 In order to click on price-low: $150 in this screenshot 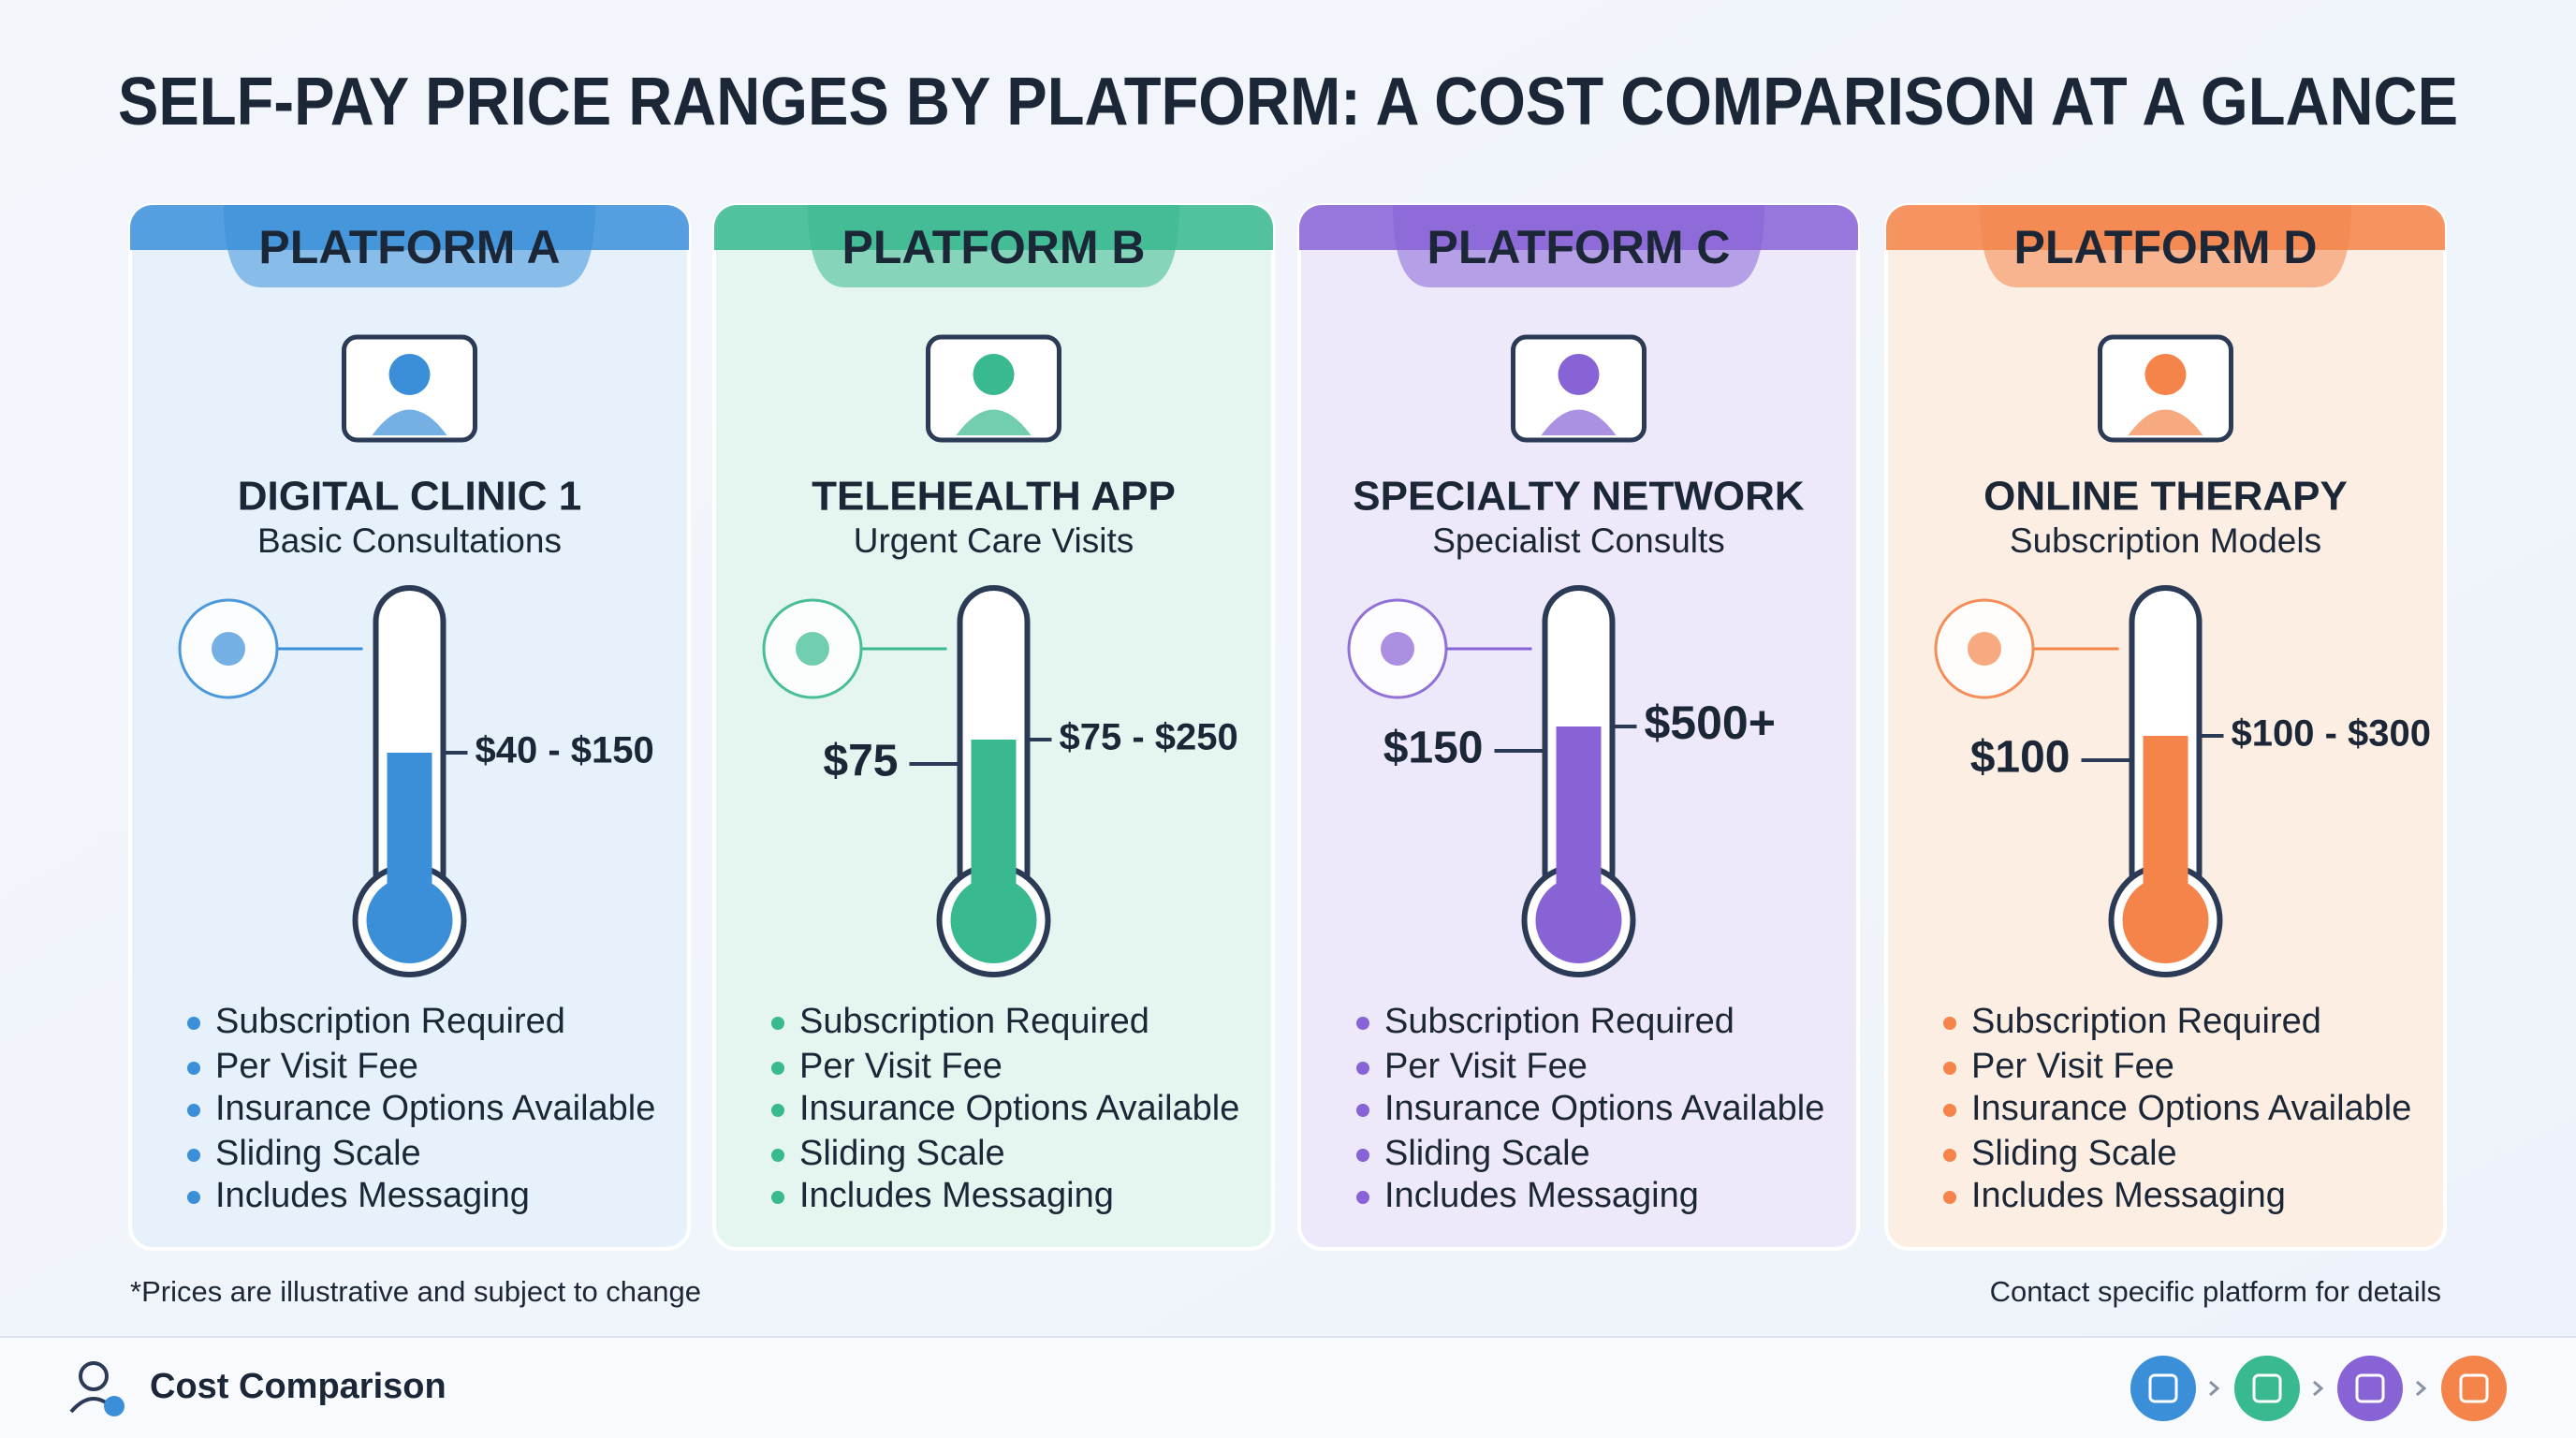, I will do `click(1433, 748)`.